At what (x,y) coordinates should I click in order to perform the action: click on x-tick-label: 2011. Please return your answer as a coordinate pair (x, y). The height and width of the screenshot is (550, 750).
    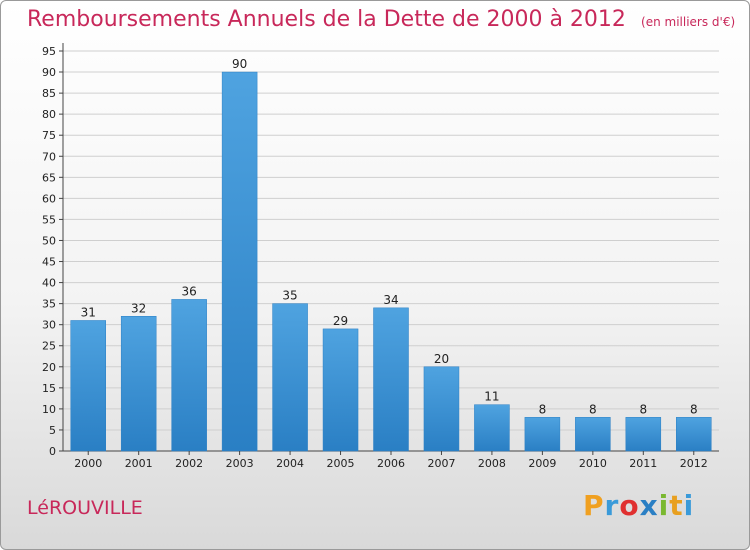
    Looking at the image, I should click on (643, 463).